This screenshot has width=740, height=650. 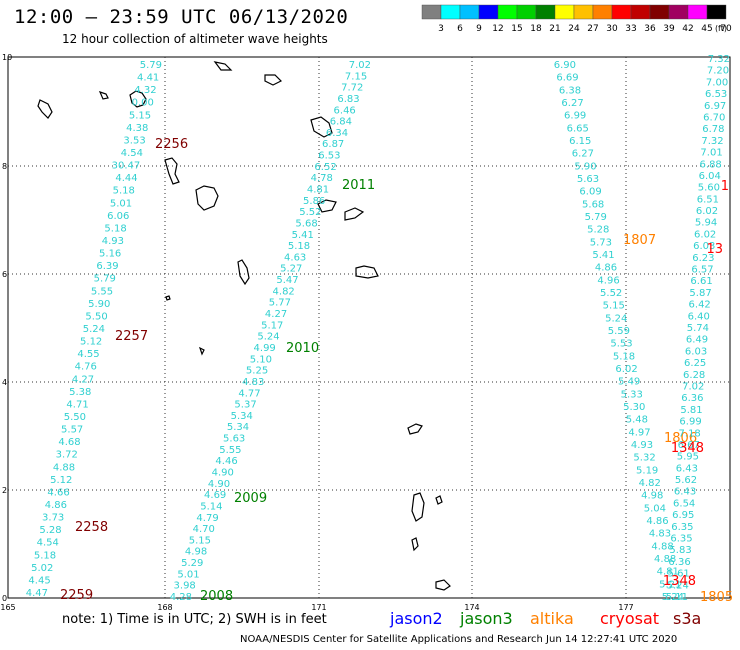 What do you see at coordinates (37, 593) in the screenshot?
I see `wave-height-value: 4.47` at bounding box center [37, 593].